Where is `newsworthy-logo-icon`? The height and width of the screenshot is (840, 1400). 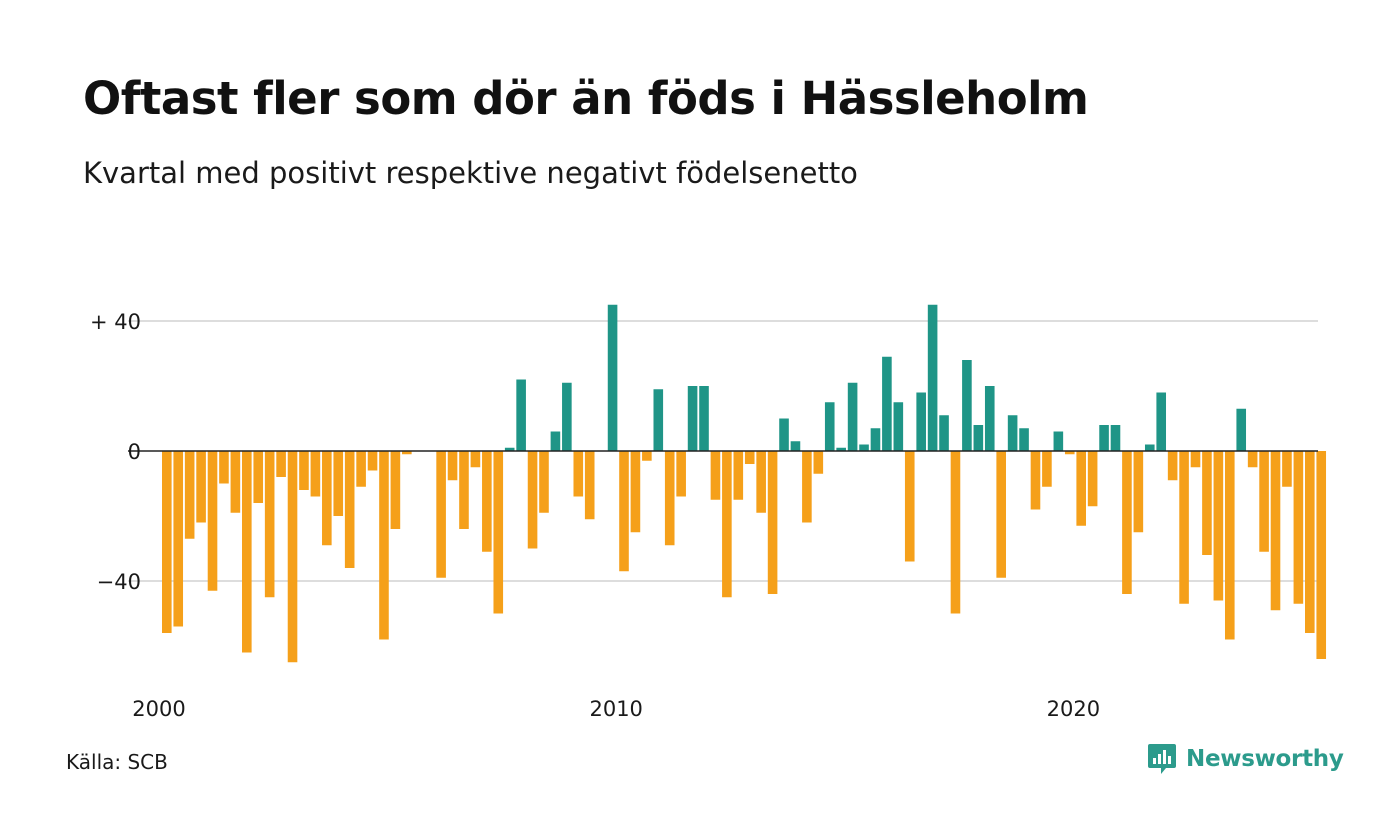 newsworthy-logo-icon is located at coordinates (1162, 759).